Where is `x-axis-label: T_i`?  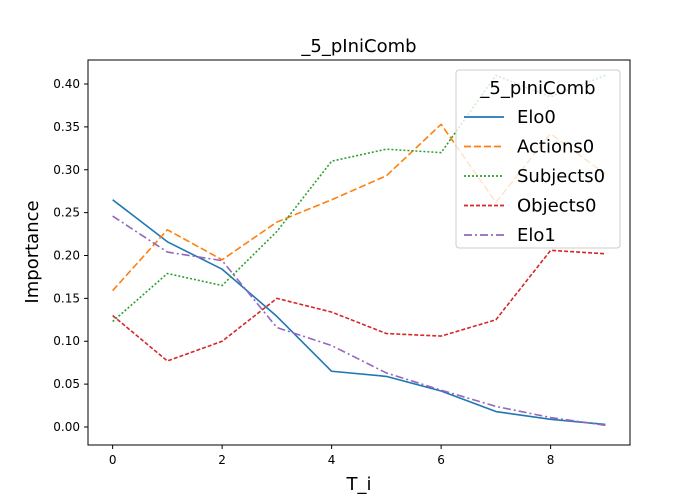 x-axis-label: T_i is located at coordinates (359, 484).